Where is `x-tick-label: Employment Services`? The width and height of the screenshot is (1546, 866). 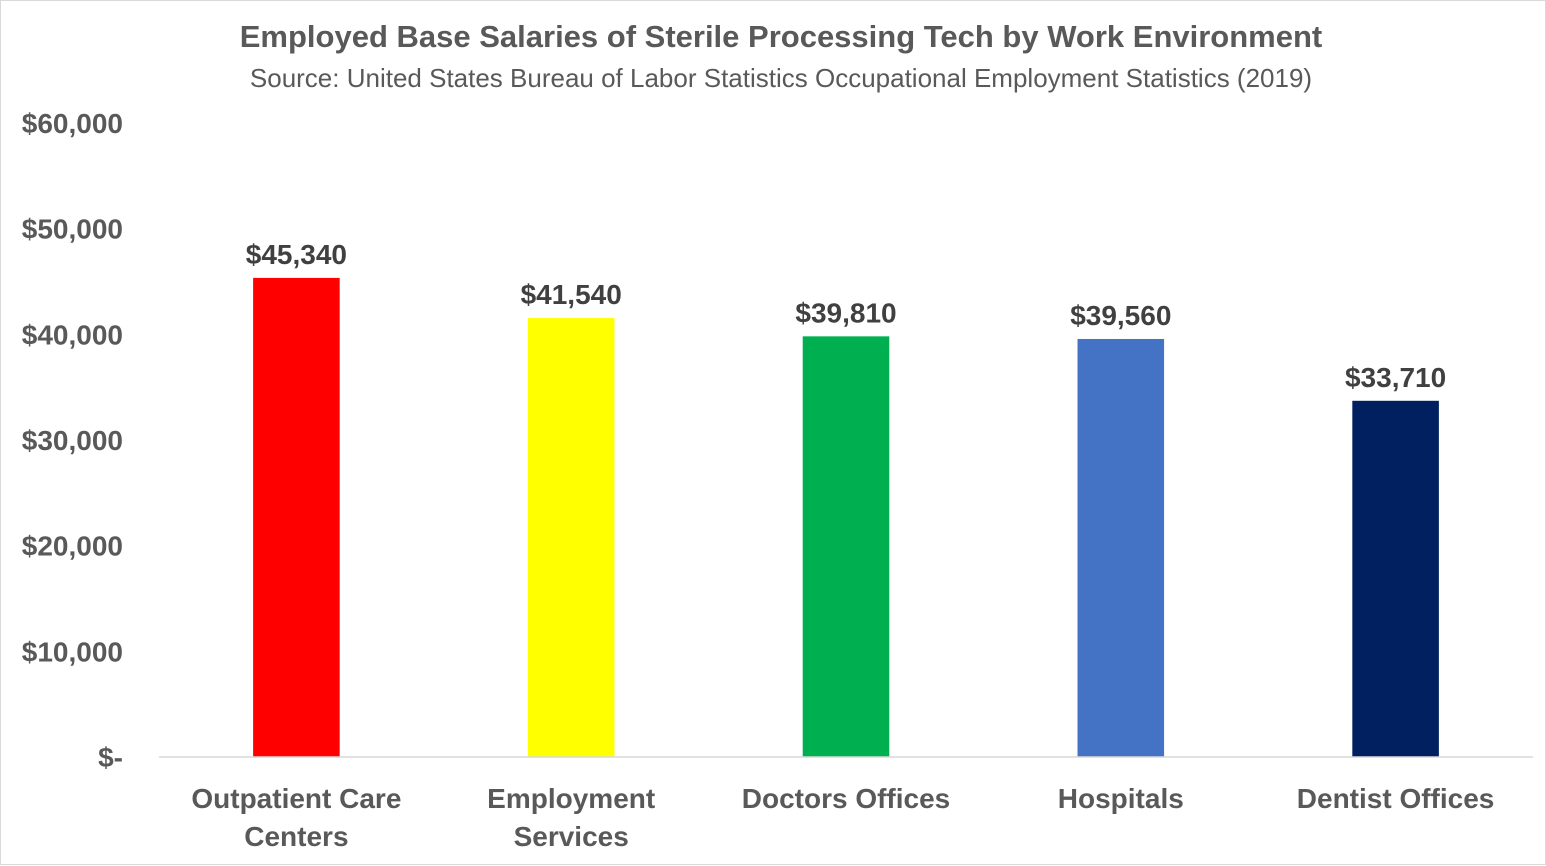
x-tick-label: Employment Services is located at coordinates (571, 817).